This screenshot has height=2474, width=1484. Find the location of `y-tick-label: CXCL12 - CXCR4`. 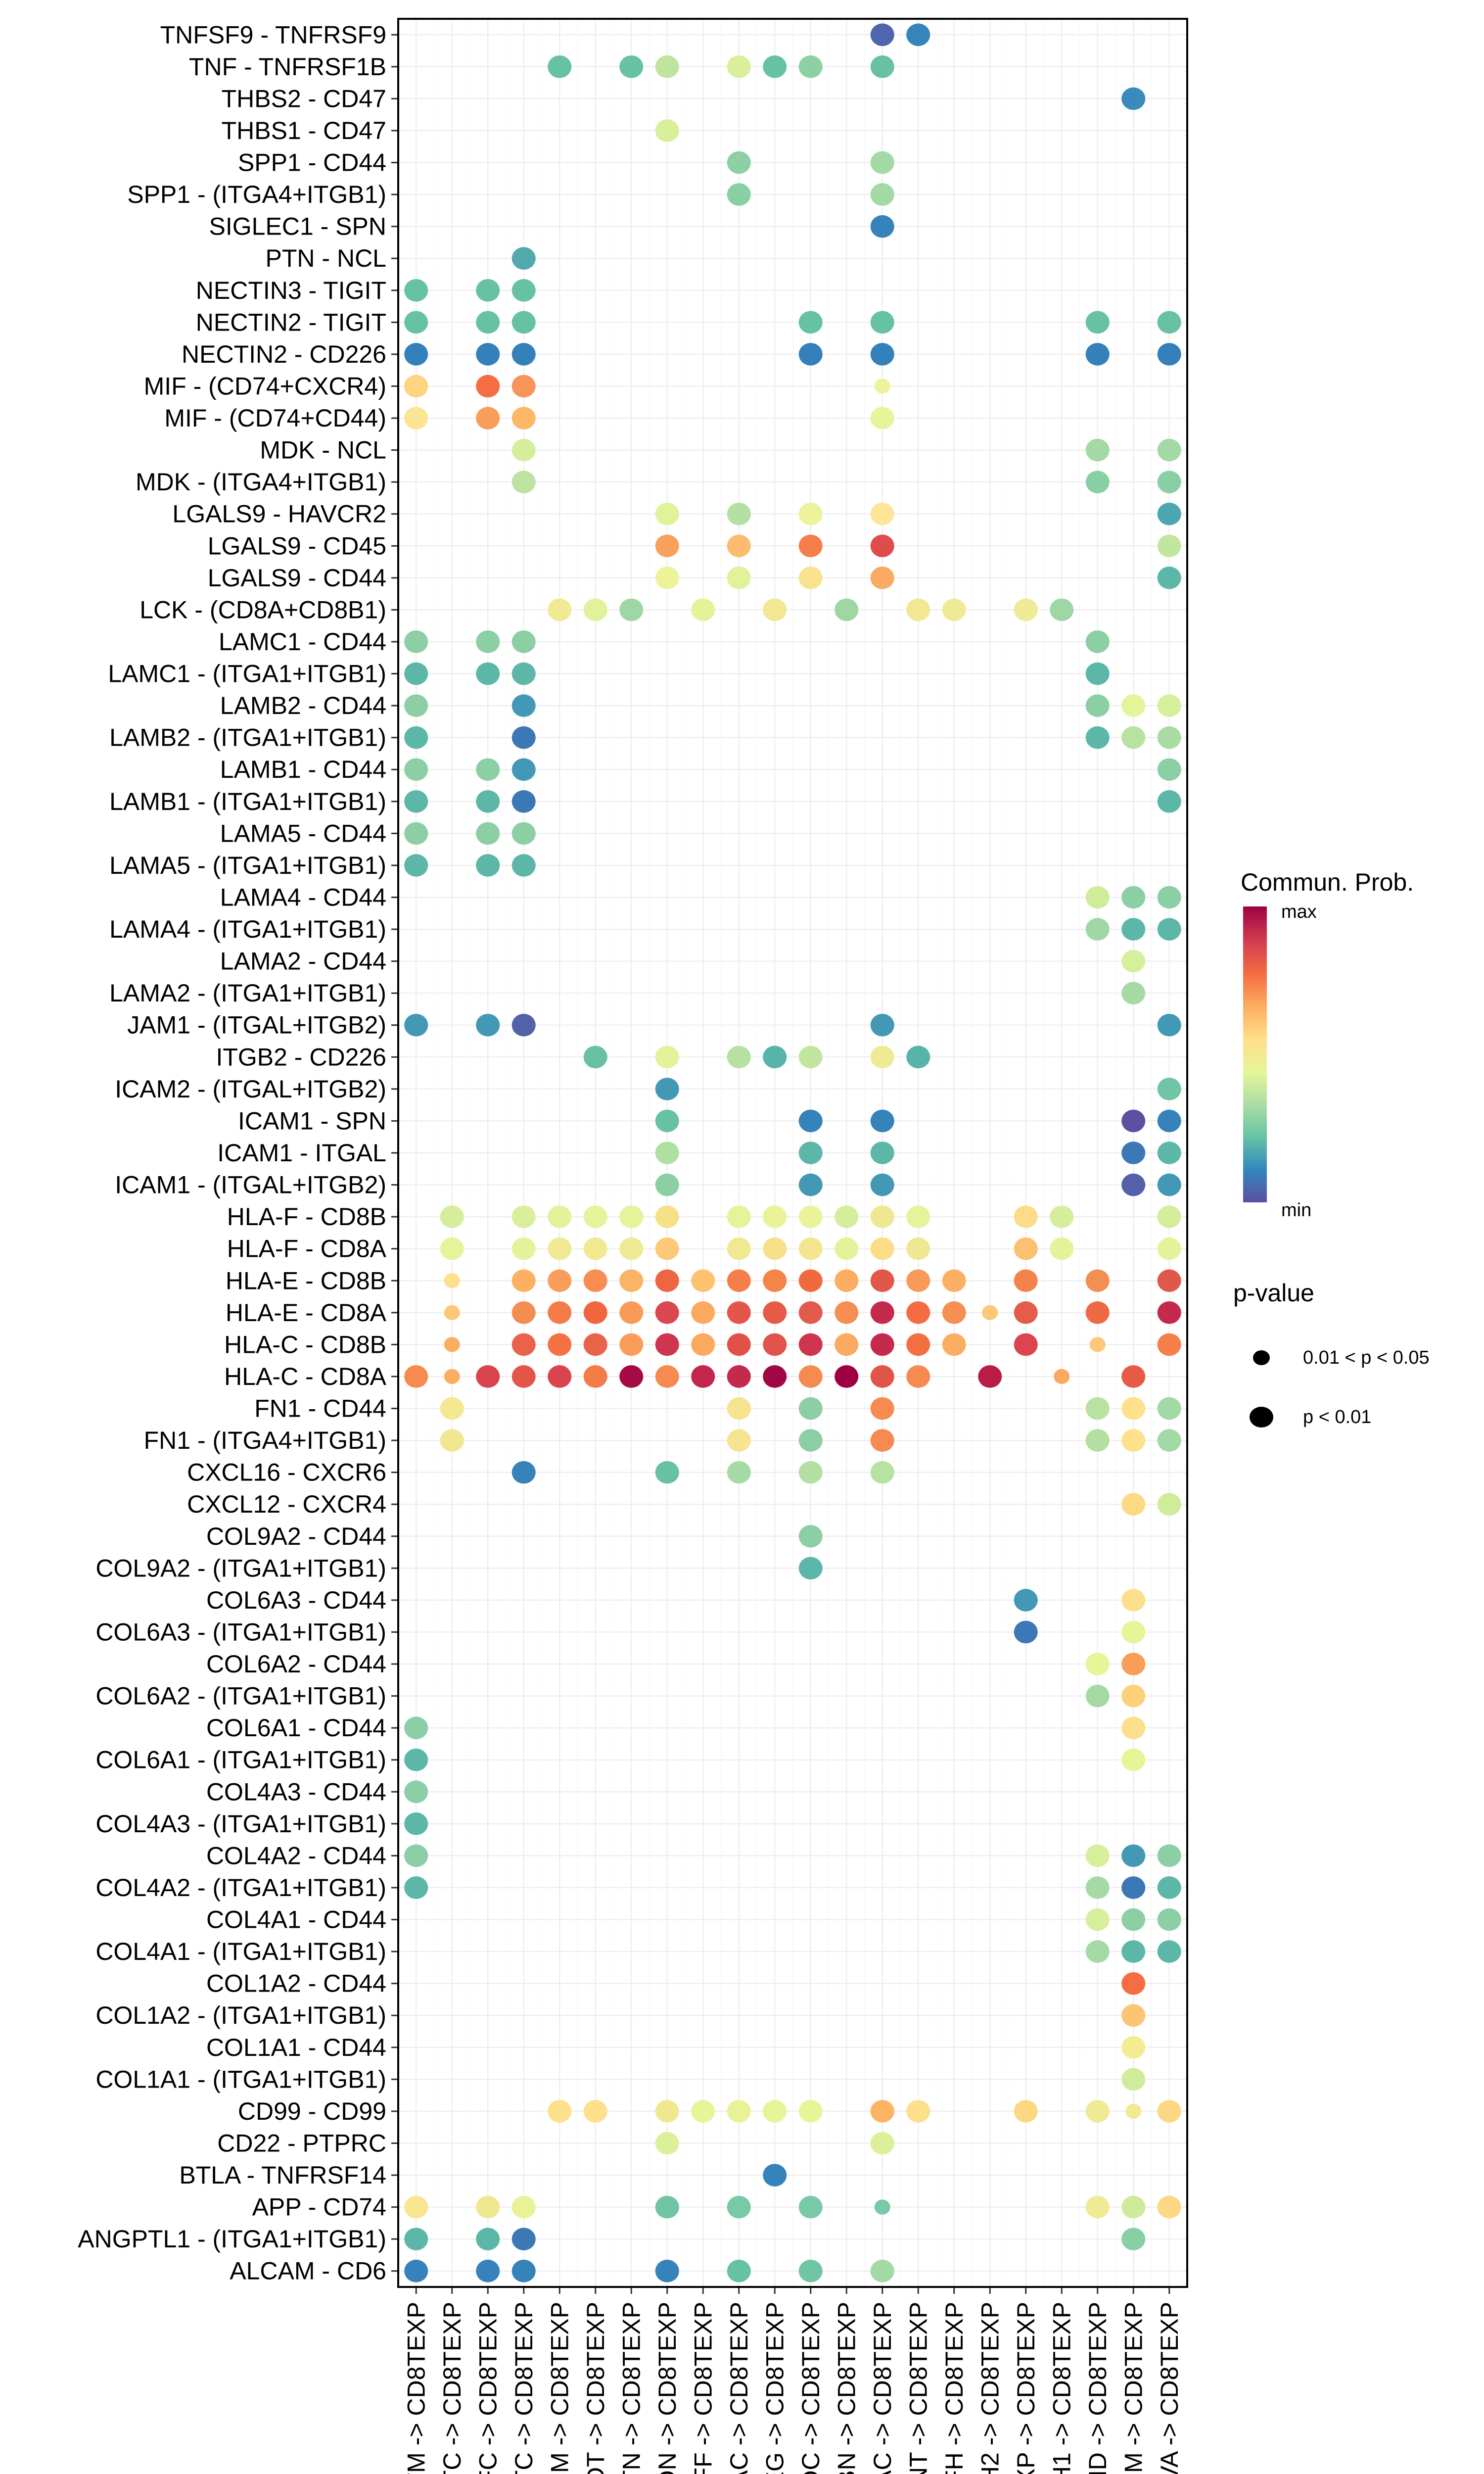

y-tick-label: CXCL12 - CXCR4 is located at coordinates (286, 1504).